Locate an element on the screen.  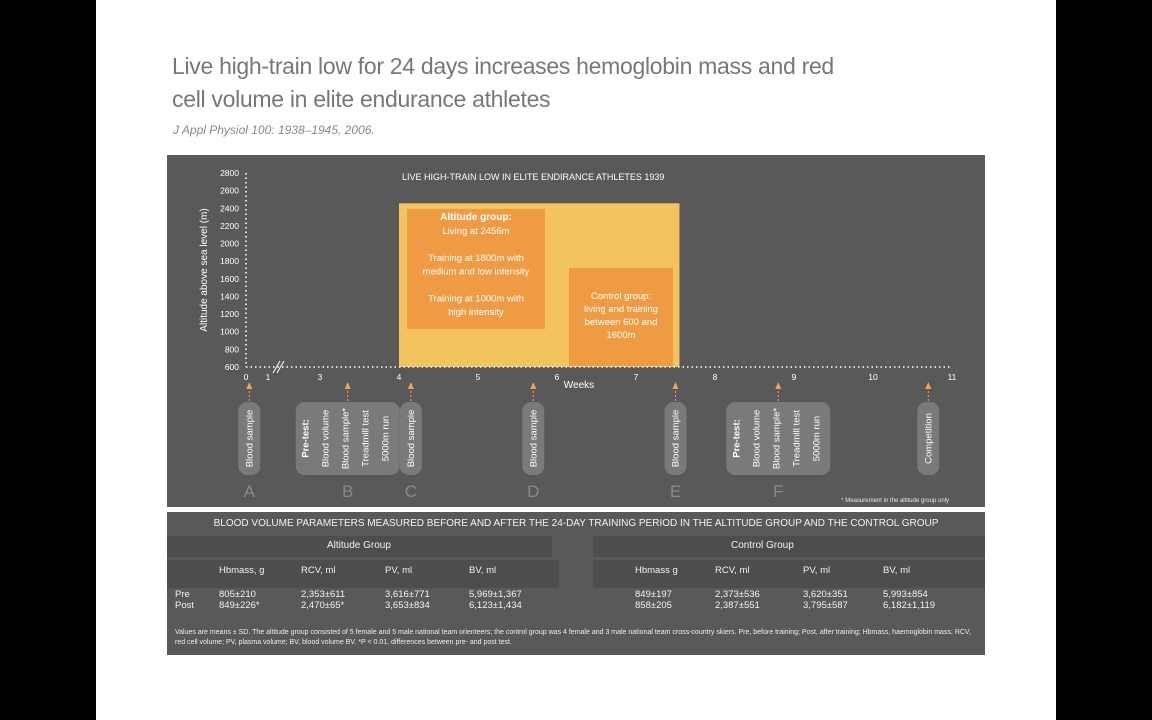
control-header-band is located at coordinates (789, 574).